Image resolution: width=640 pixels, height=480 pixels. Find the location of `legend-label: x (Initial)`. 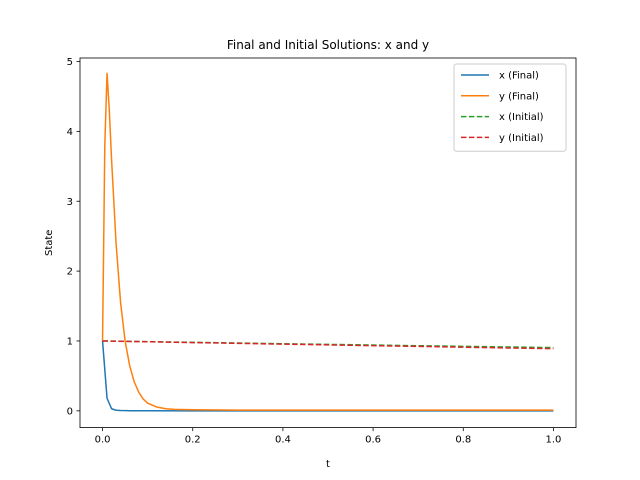

legend-label: x (Initial) is located at coordinates (521, 117).